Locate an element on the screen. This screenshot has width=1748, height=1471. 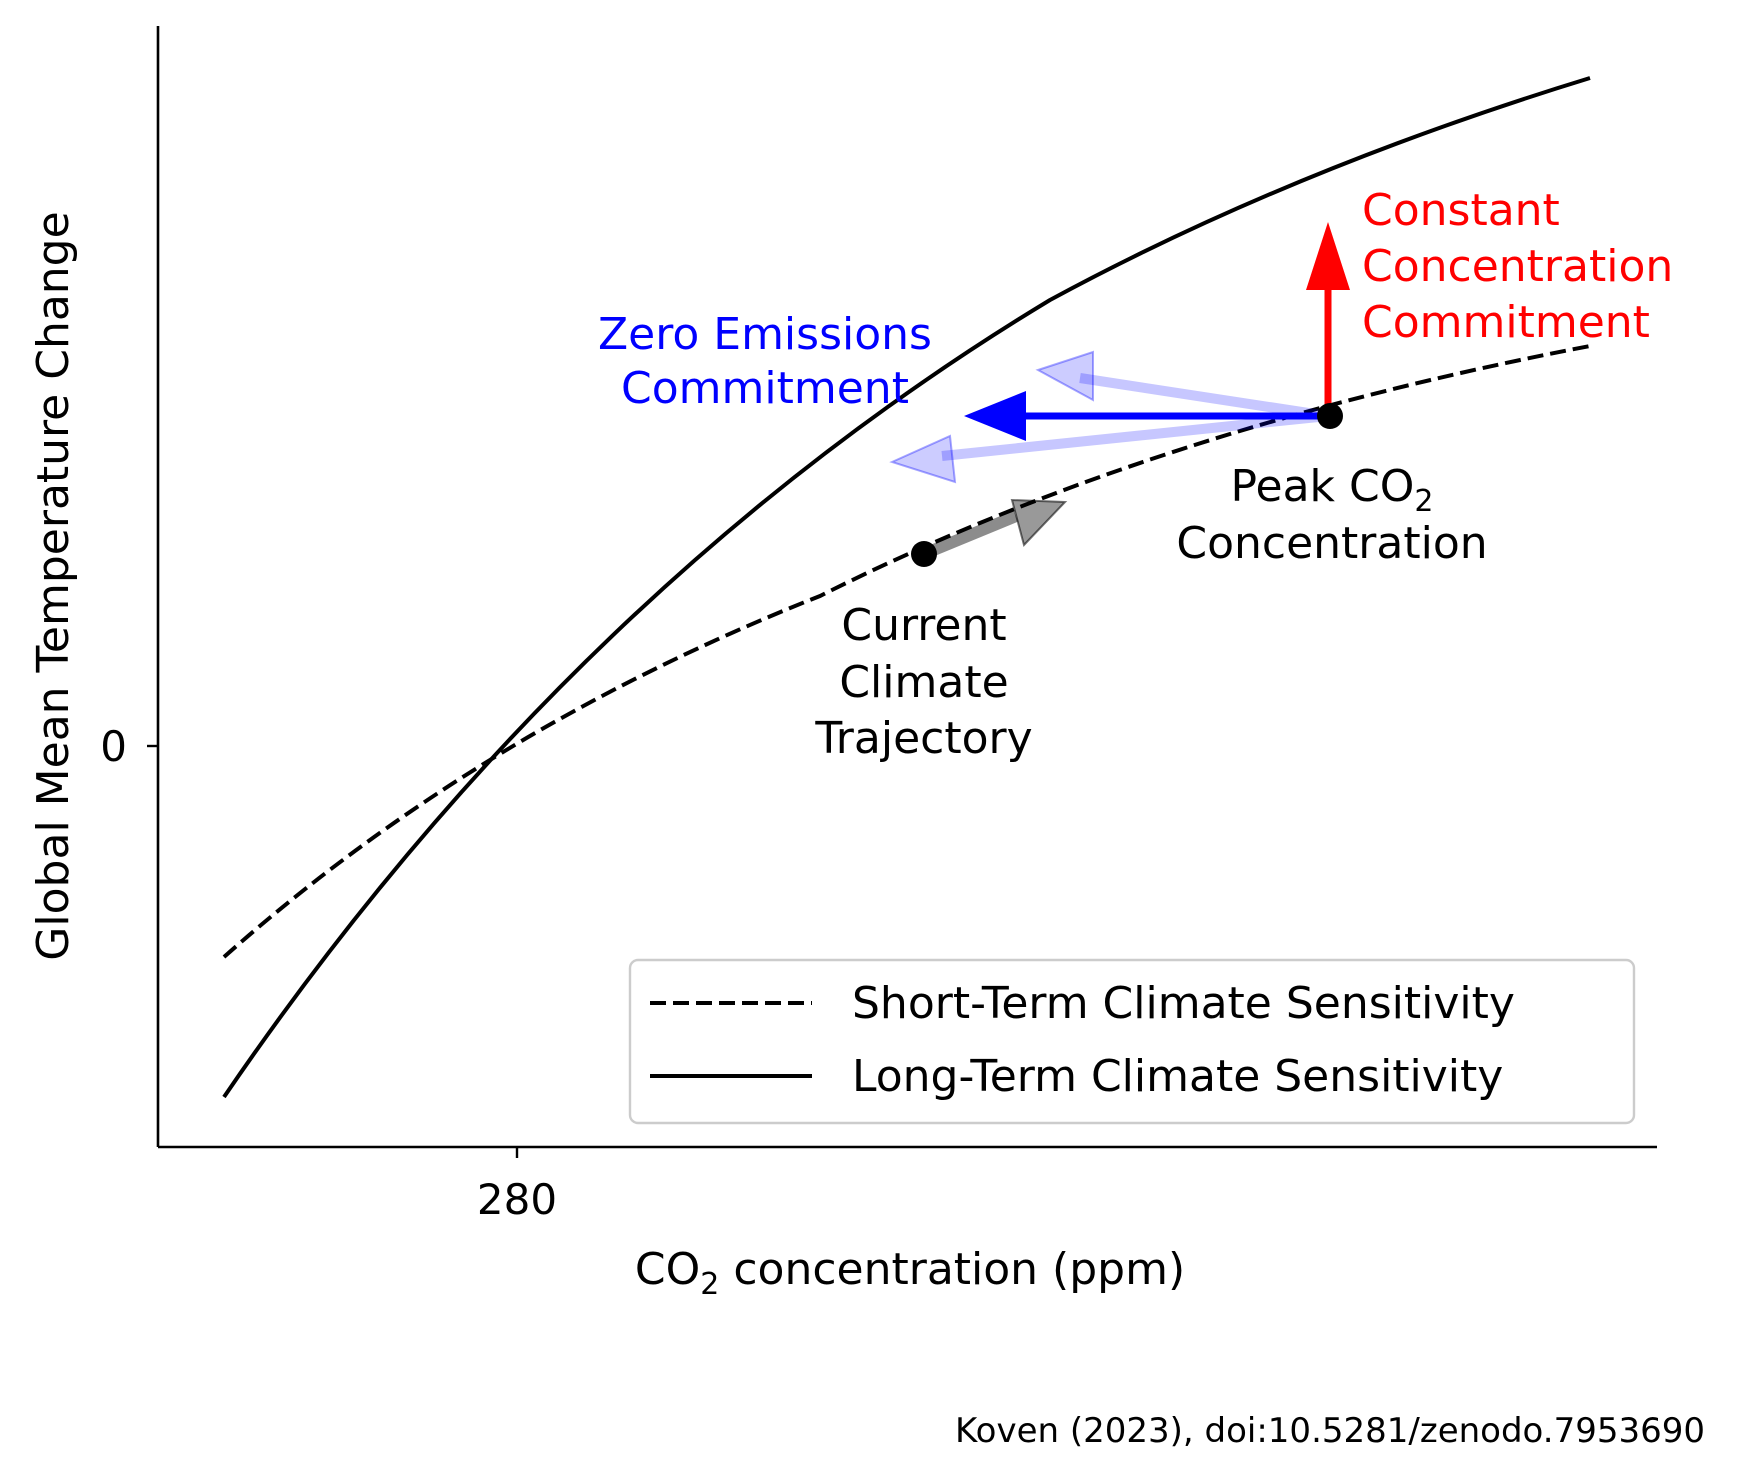
x-tick-label: 280 is located at coordinates (517, 1199).